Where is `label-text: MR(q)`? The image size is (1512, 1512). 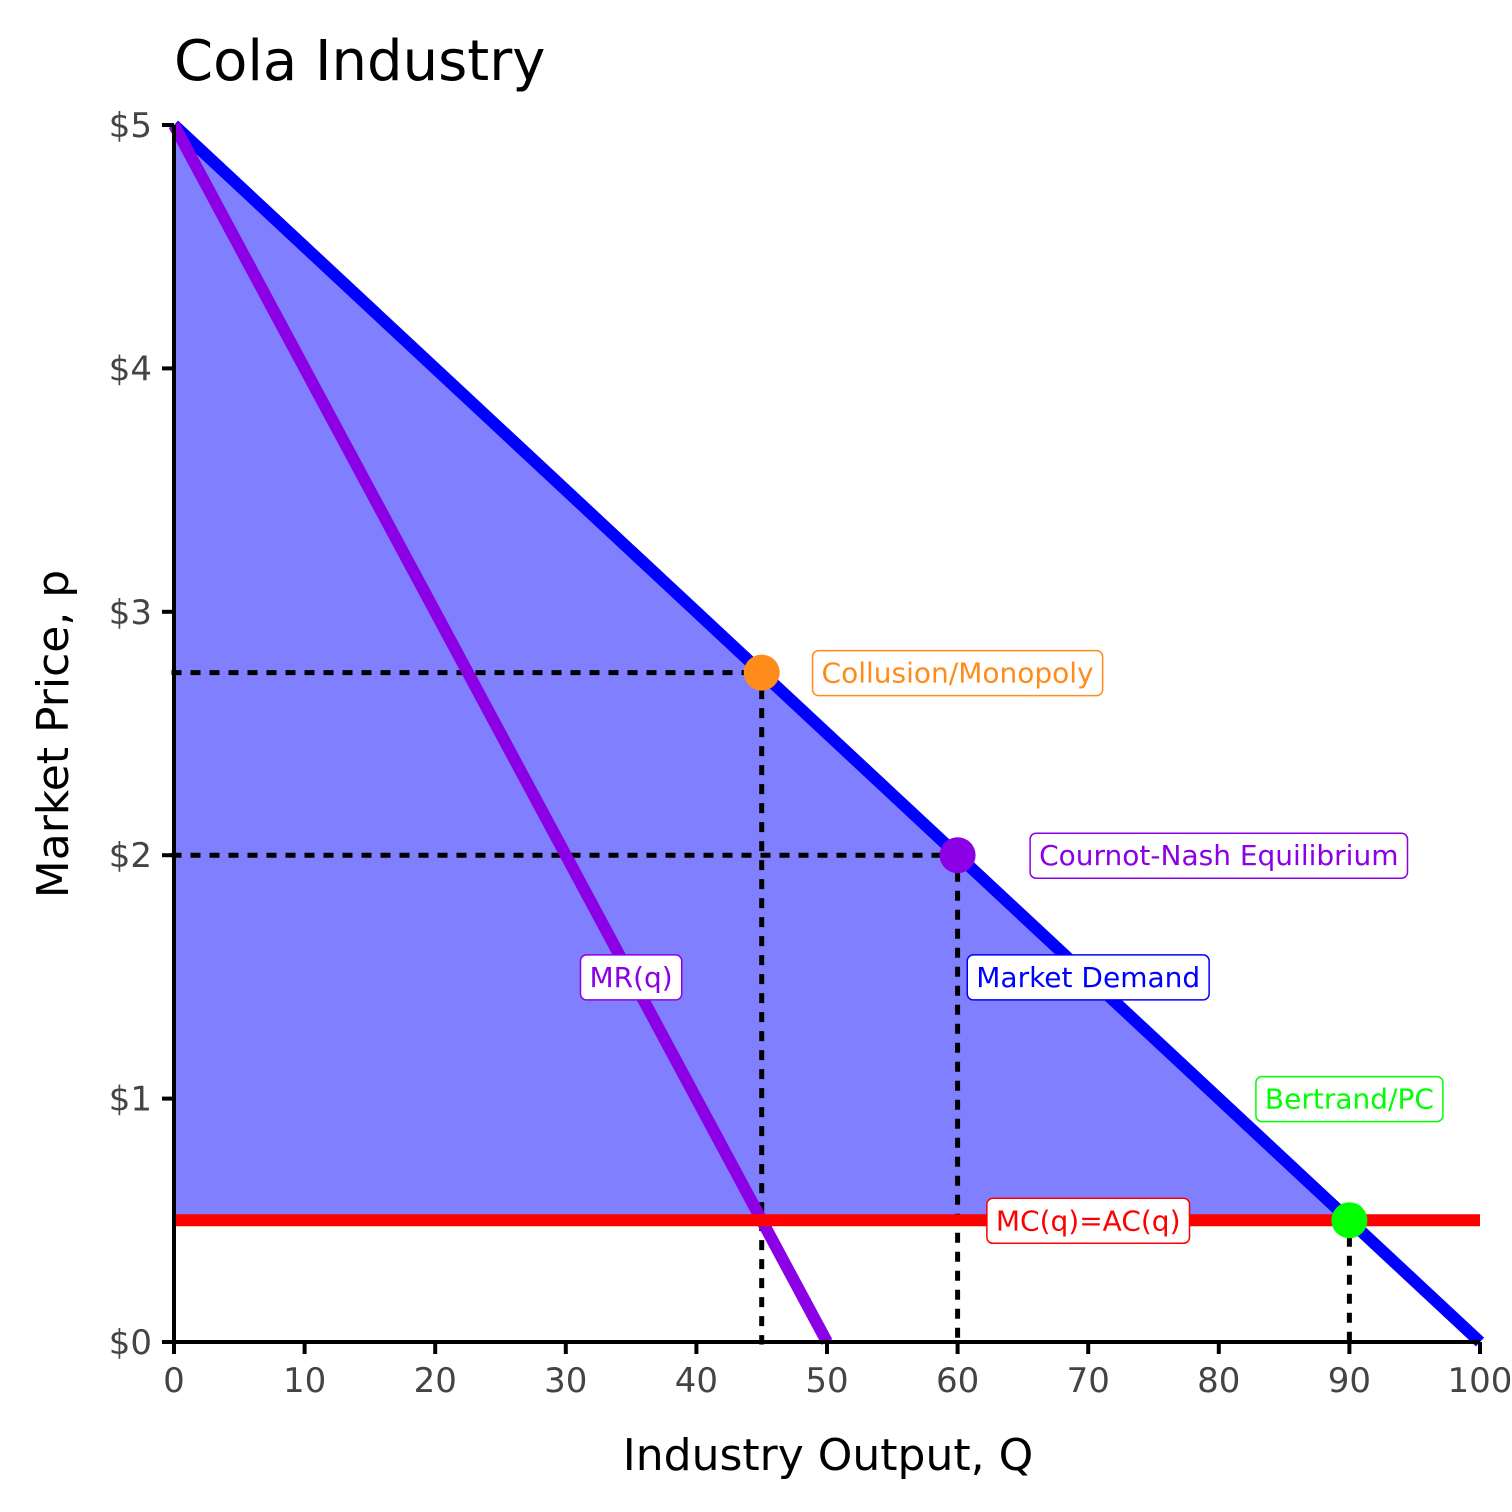 label-text: MR(q) is located at coordinates (630, 977).